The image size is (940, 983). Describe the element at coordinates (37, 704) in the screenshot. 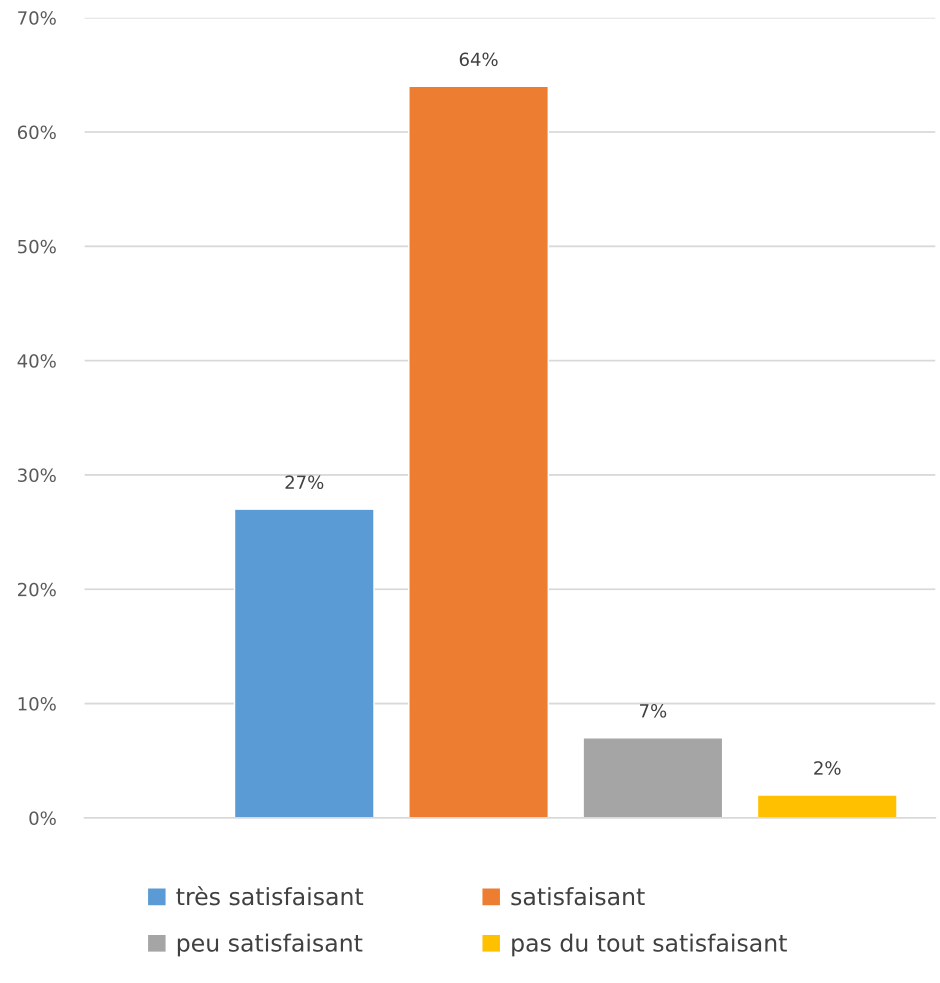

I see `y-tick-label: 10%` at that location.